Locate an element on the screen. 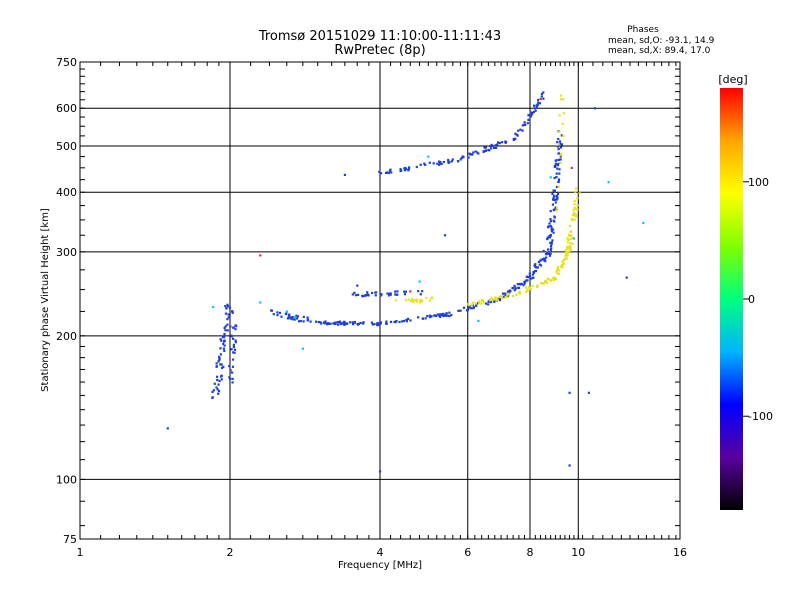 Image resolution: width=800 pixels, height=600 pixels. y-tick-label: 100 is located at coordinates (66, 479).